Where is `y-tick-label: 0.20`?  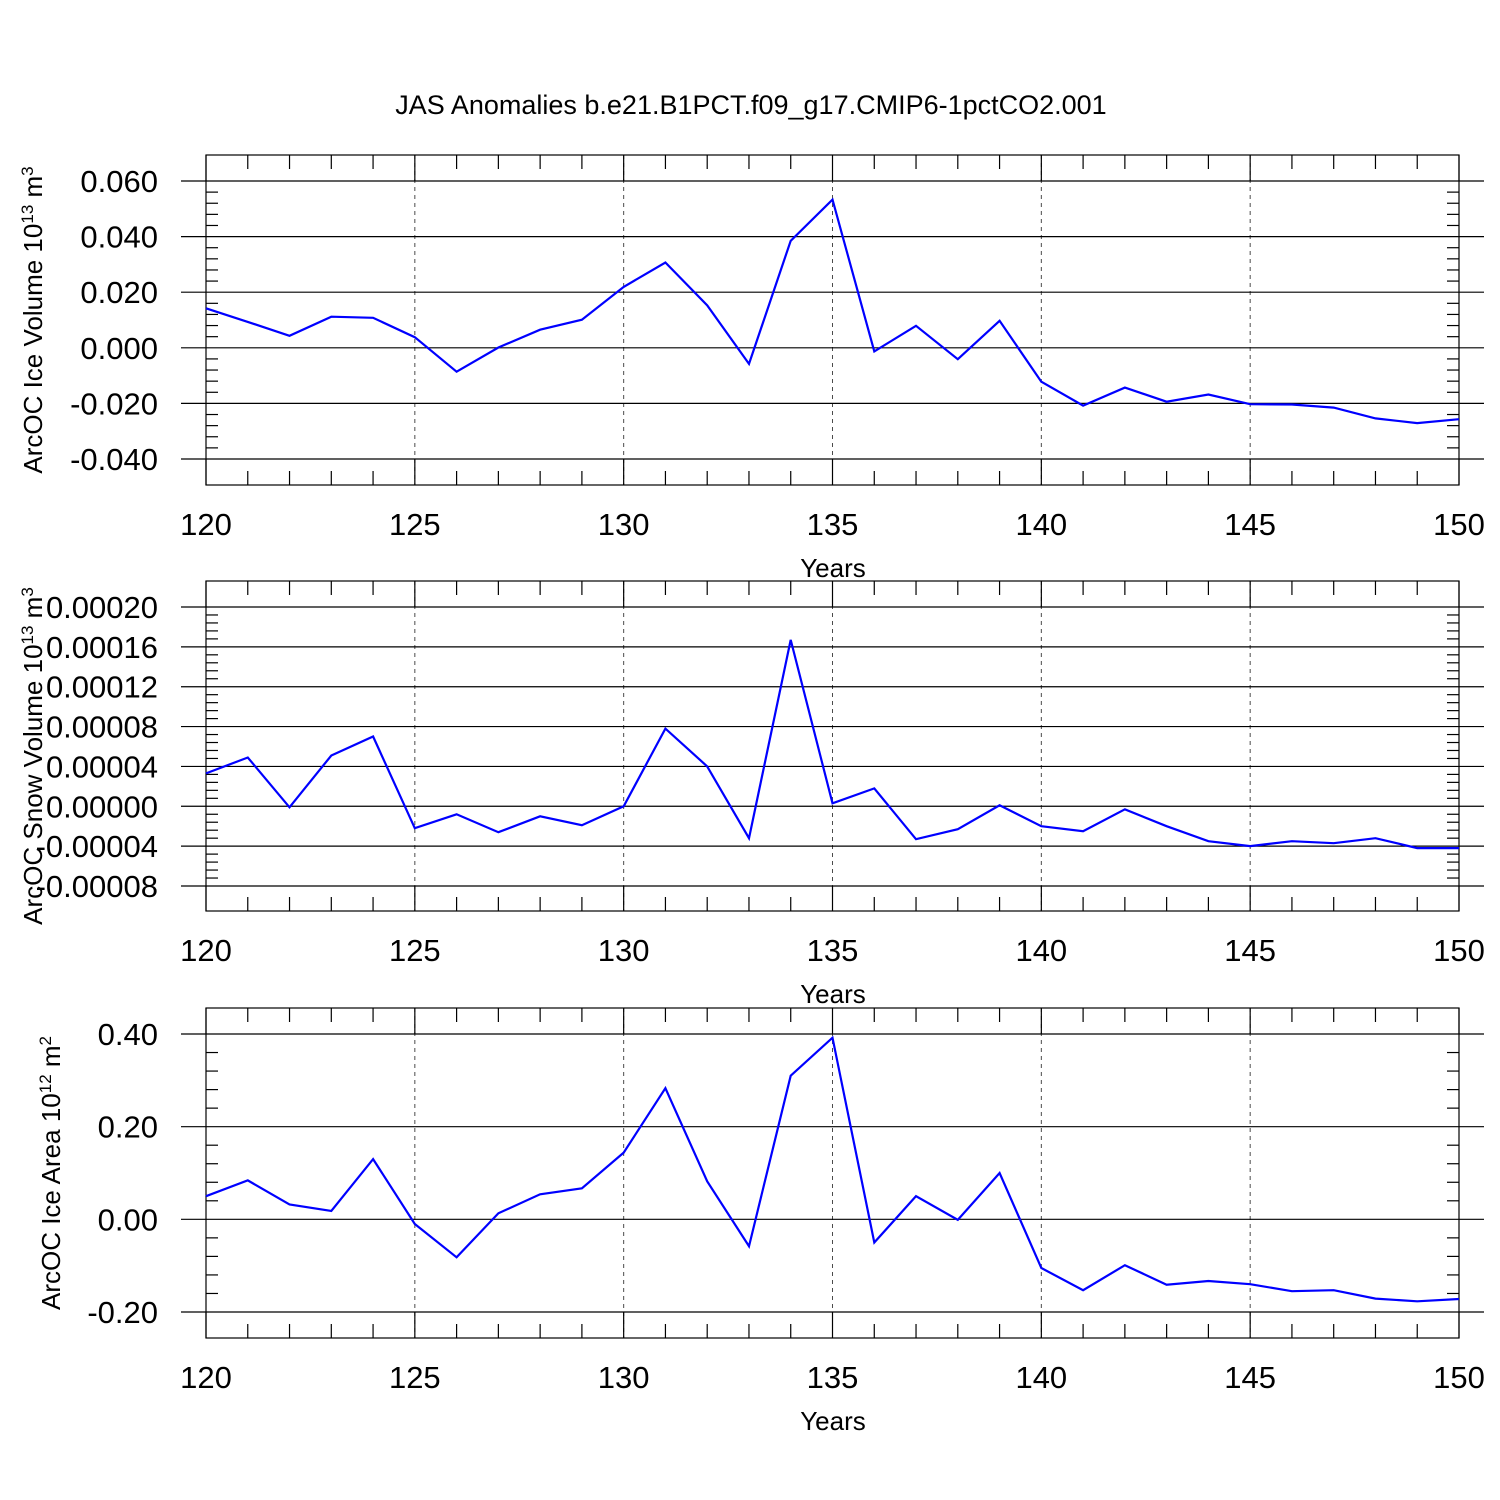 y-tick-label: 0.20 is located at coordinates (128, 1127).